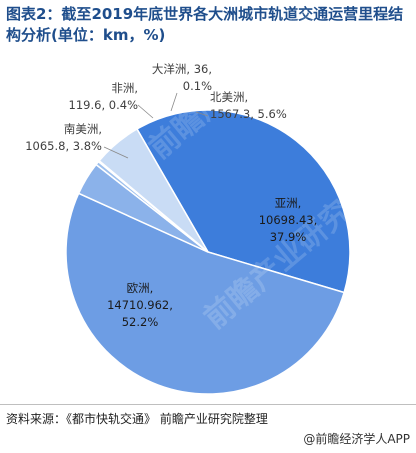  What do you see at coordinates (248, 105) in the screenshot?
I see `data-label-north-america: 北美洲, 1567.3, 5.6%` at bounding box center [248, 105].